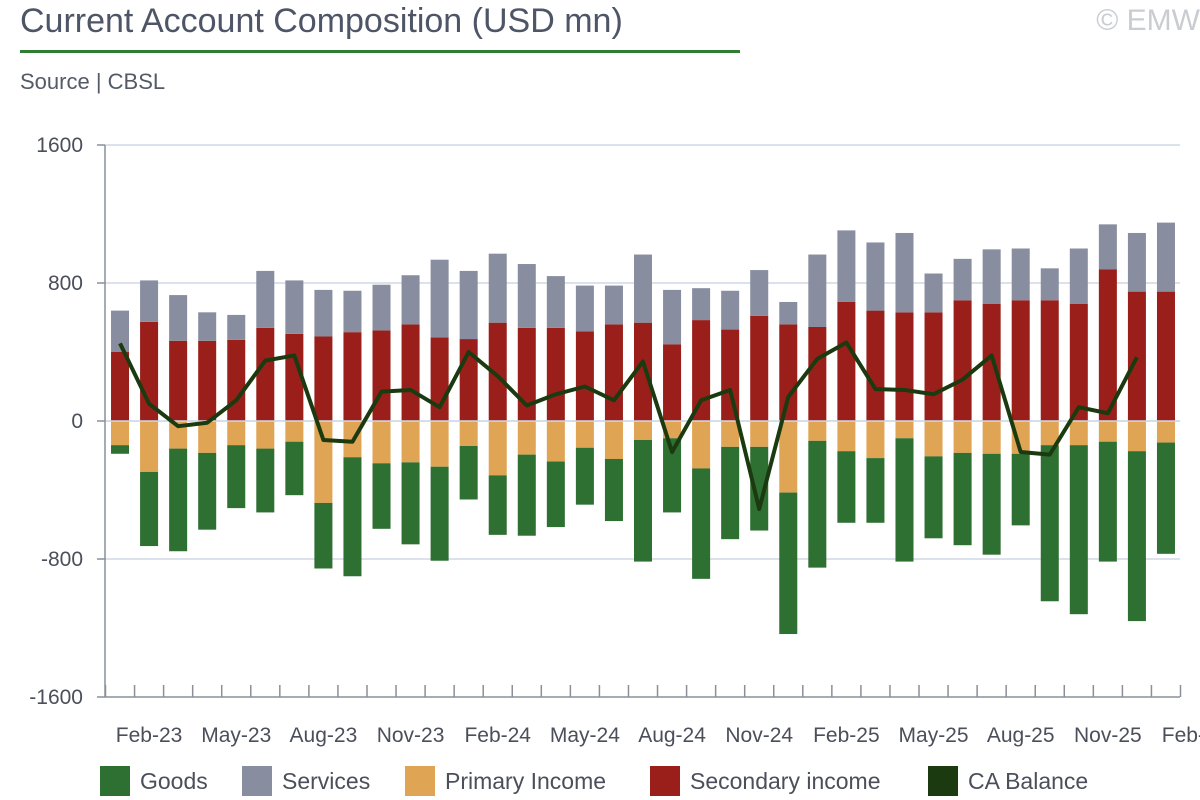 The height and width of the screenshot is (800, 1200). Describe the element at coordinates (321, 21) in the screenshot. I see `page-title: Current Account Composition (USD mn)` at that location.